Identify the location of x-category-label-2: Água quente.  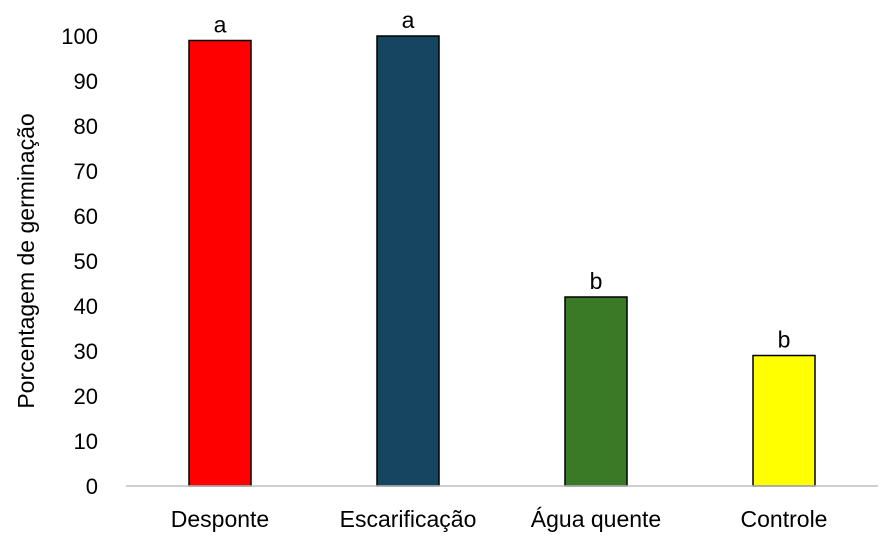
(596, 519).